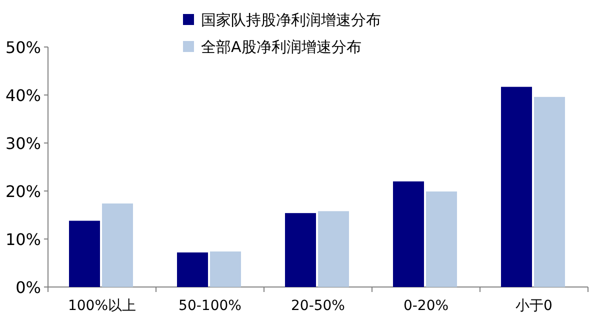 The width and height of the screenshot is (600, 327). What do you see at coordinates (534, 306) in the screenshot?
I see `x-tick-label: 小于0` at bounding box center [534, 306].